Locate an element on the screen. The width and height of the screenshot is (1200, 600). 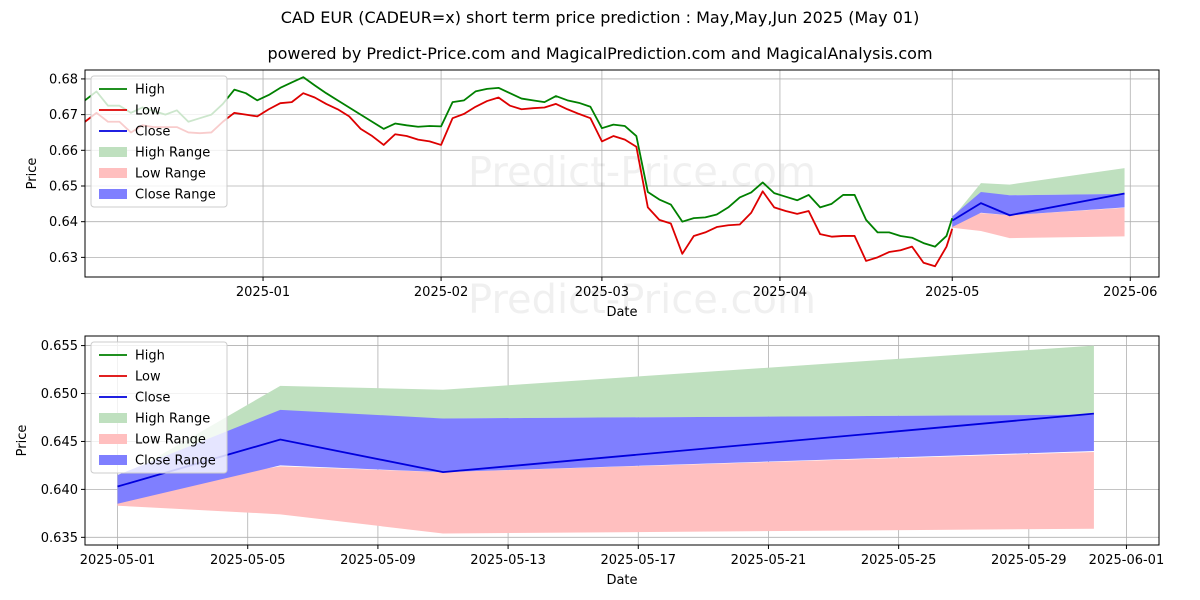
panel1-y-tick-label: 0.63 is located at coordinates (63, 258).